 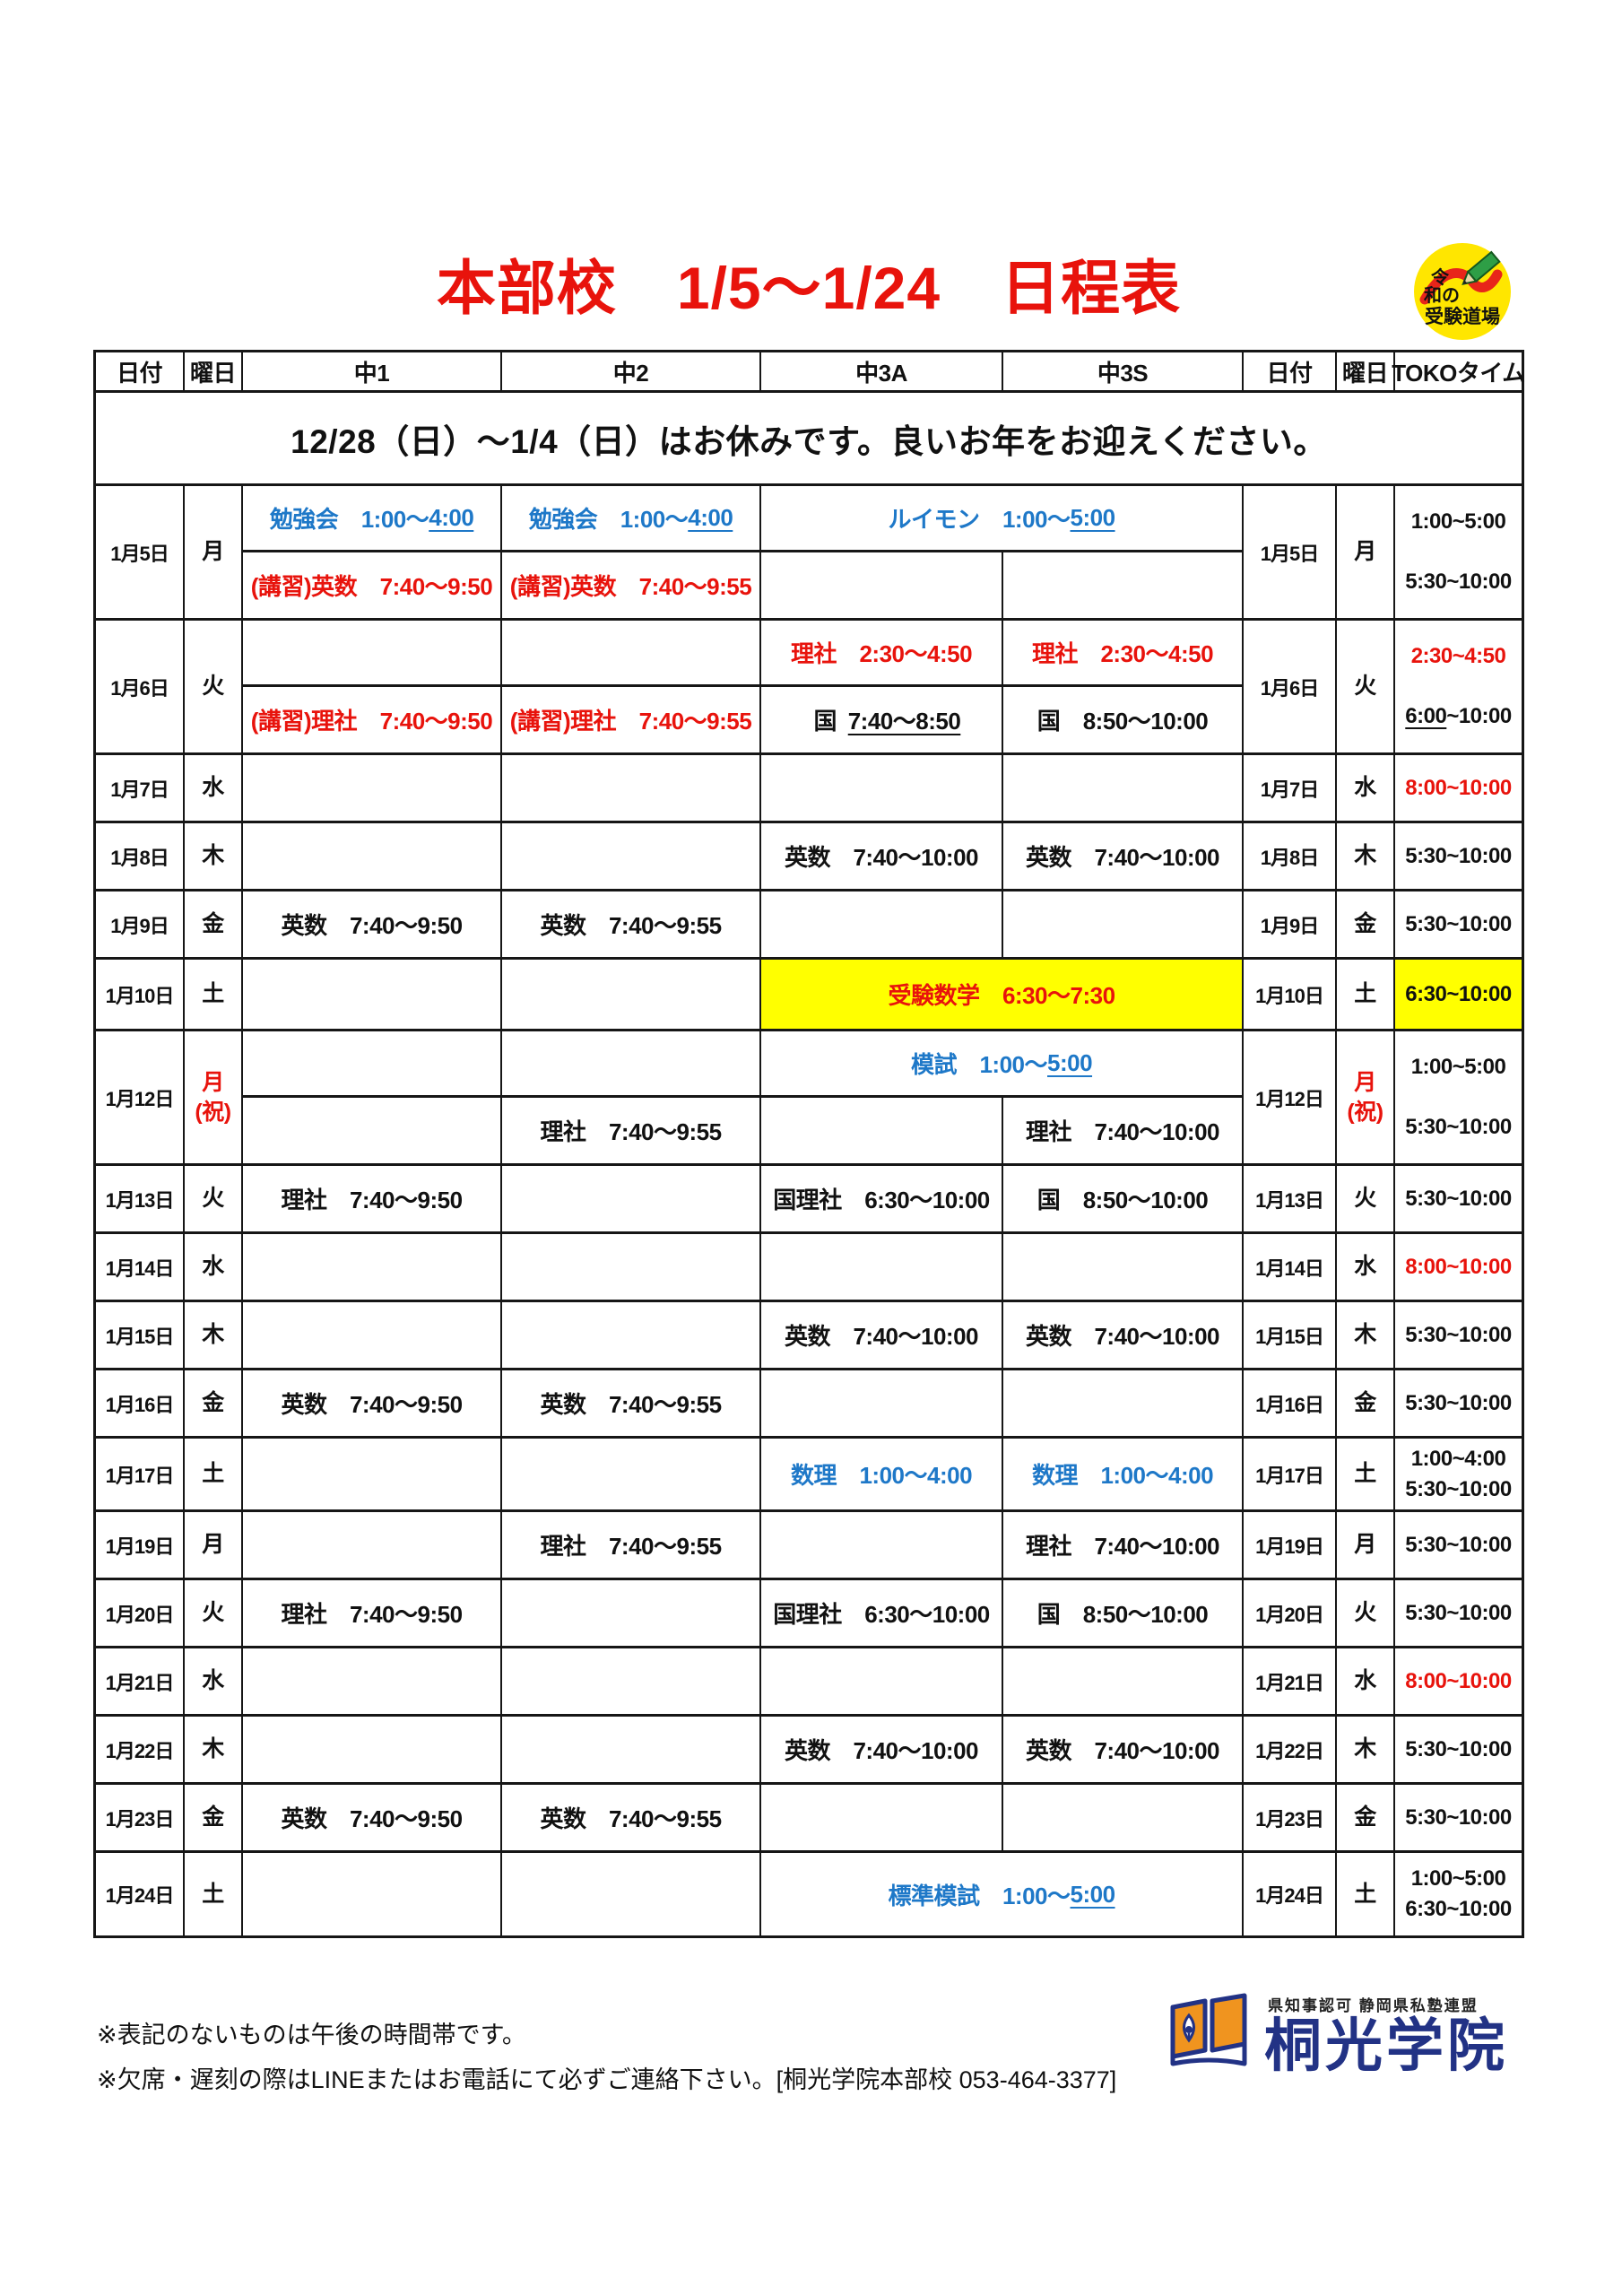 What do you see at coordinates (140, 1613) in the screenshot?
I see `date-cell: 1月20日` at bounding box center [140, 1613].